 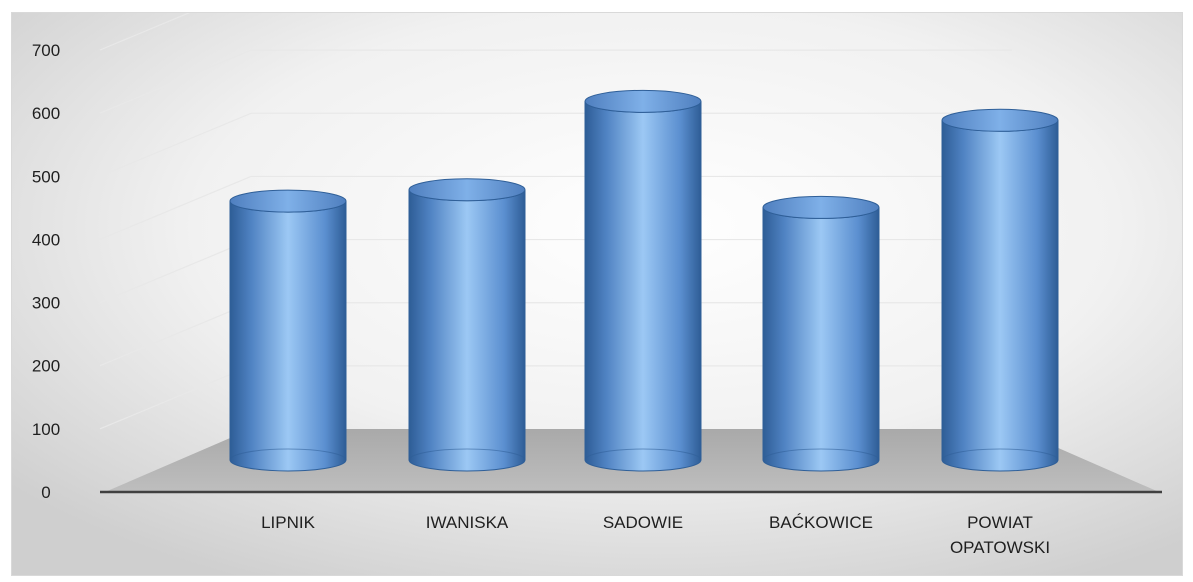 I want to click on y-tick-label: 200, so click(x=46, y=366).